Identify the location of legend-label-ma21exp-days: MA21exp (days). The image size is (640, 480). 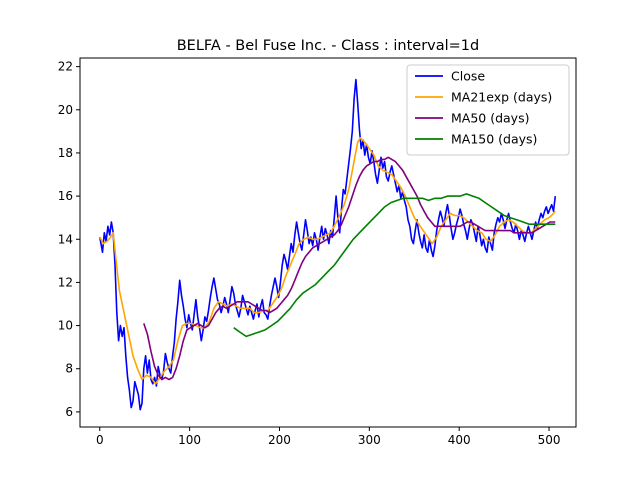
(501, 97).